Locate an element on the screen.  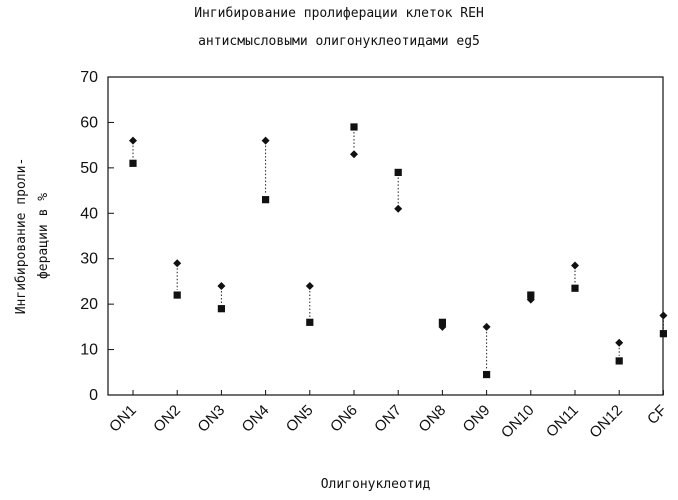
x-tick-label: ON4 is located at coordinates (256, 419).